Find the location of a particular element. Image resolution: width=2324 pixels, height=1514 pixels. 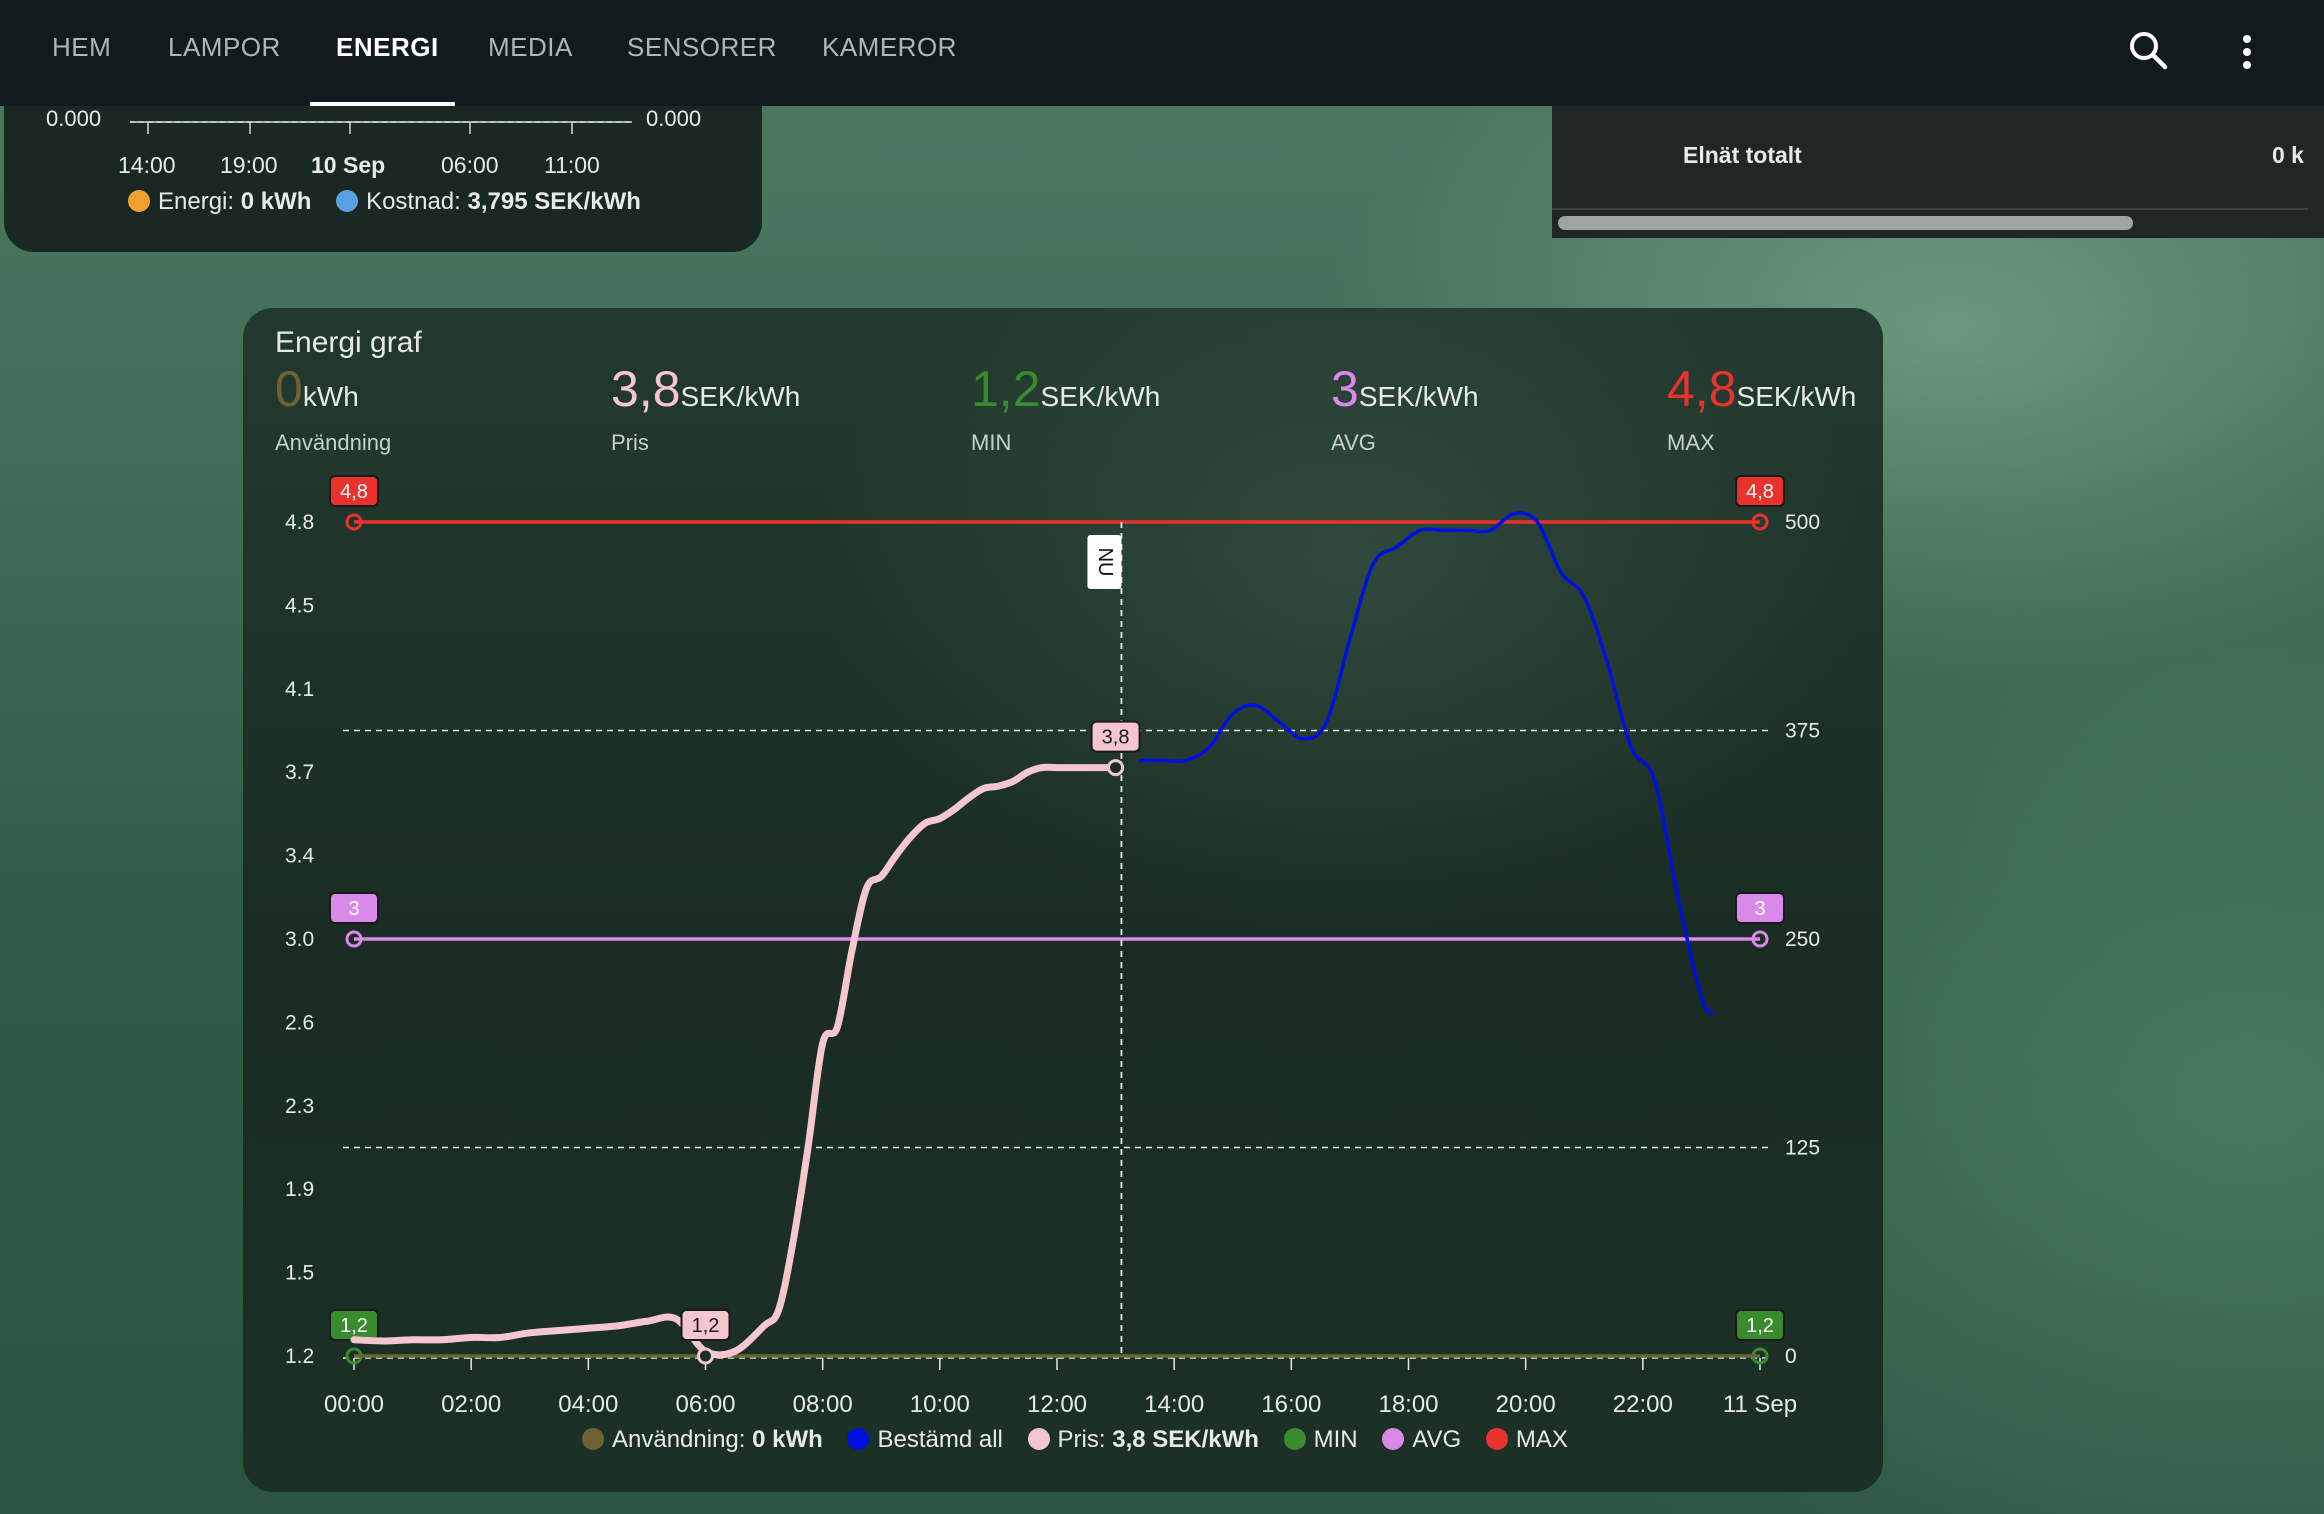

mini-chart-legend: Energi: 0 kWh Kostnad: 3,795 SEK/kWh is located at coordinates (384, 202).